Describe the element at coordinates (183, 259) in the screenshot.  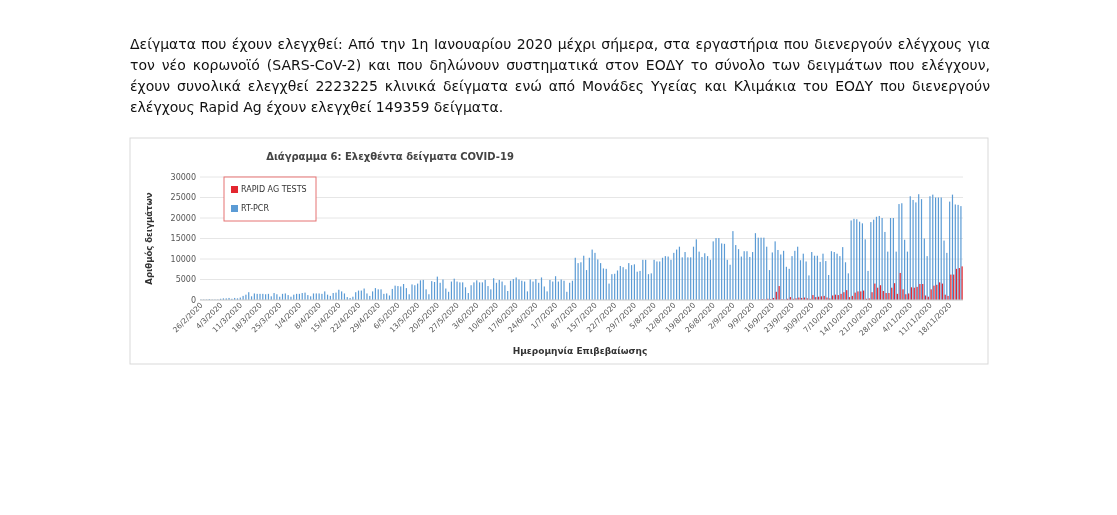
I see `y-tick-label: 10000` at that location.